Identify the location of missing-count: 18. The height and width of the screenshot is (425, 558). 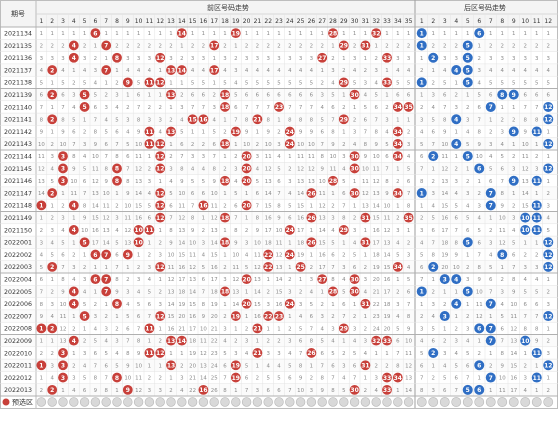
(192, 342).